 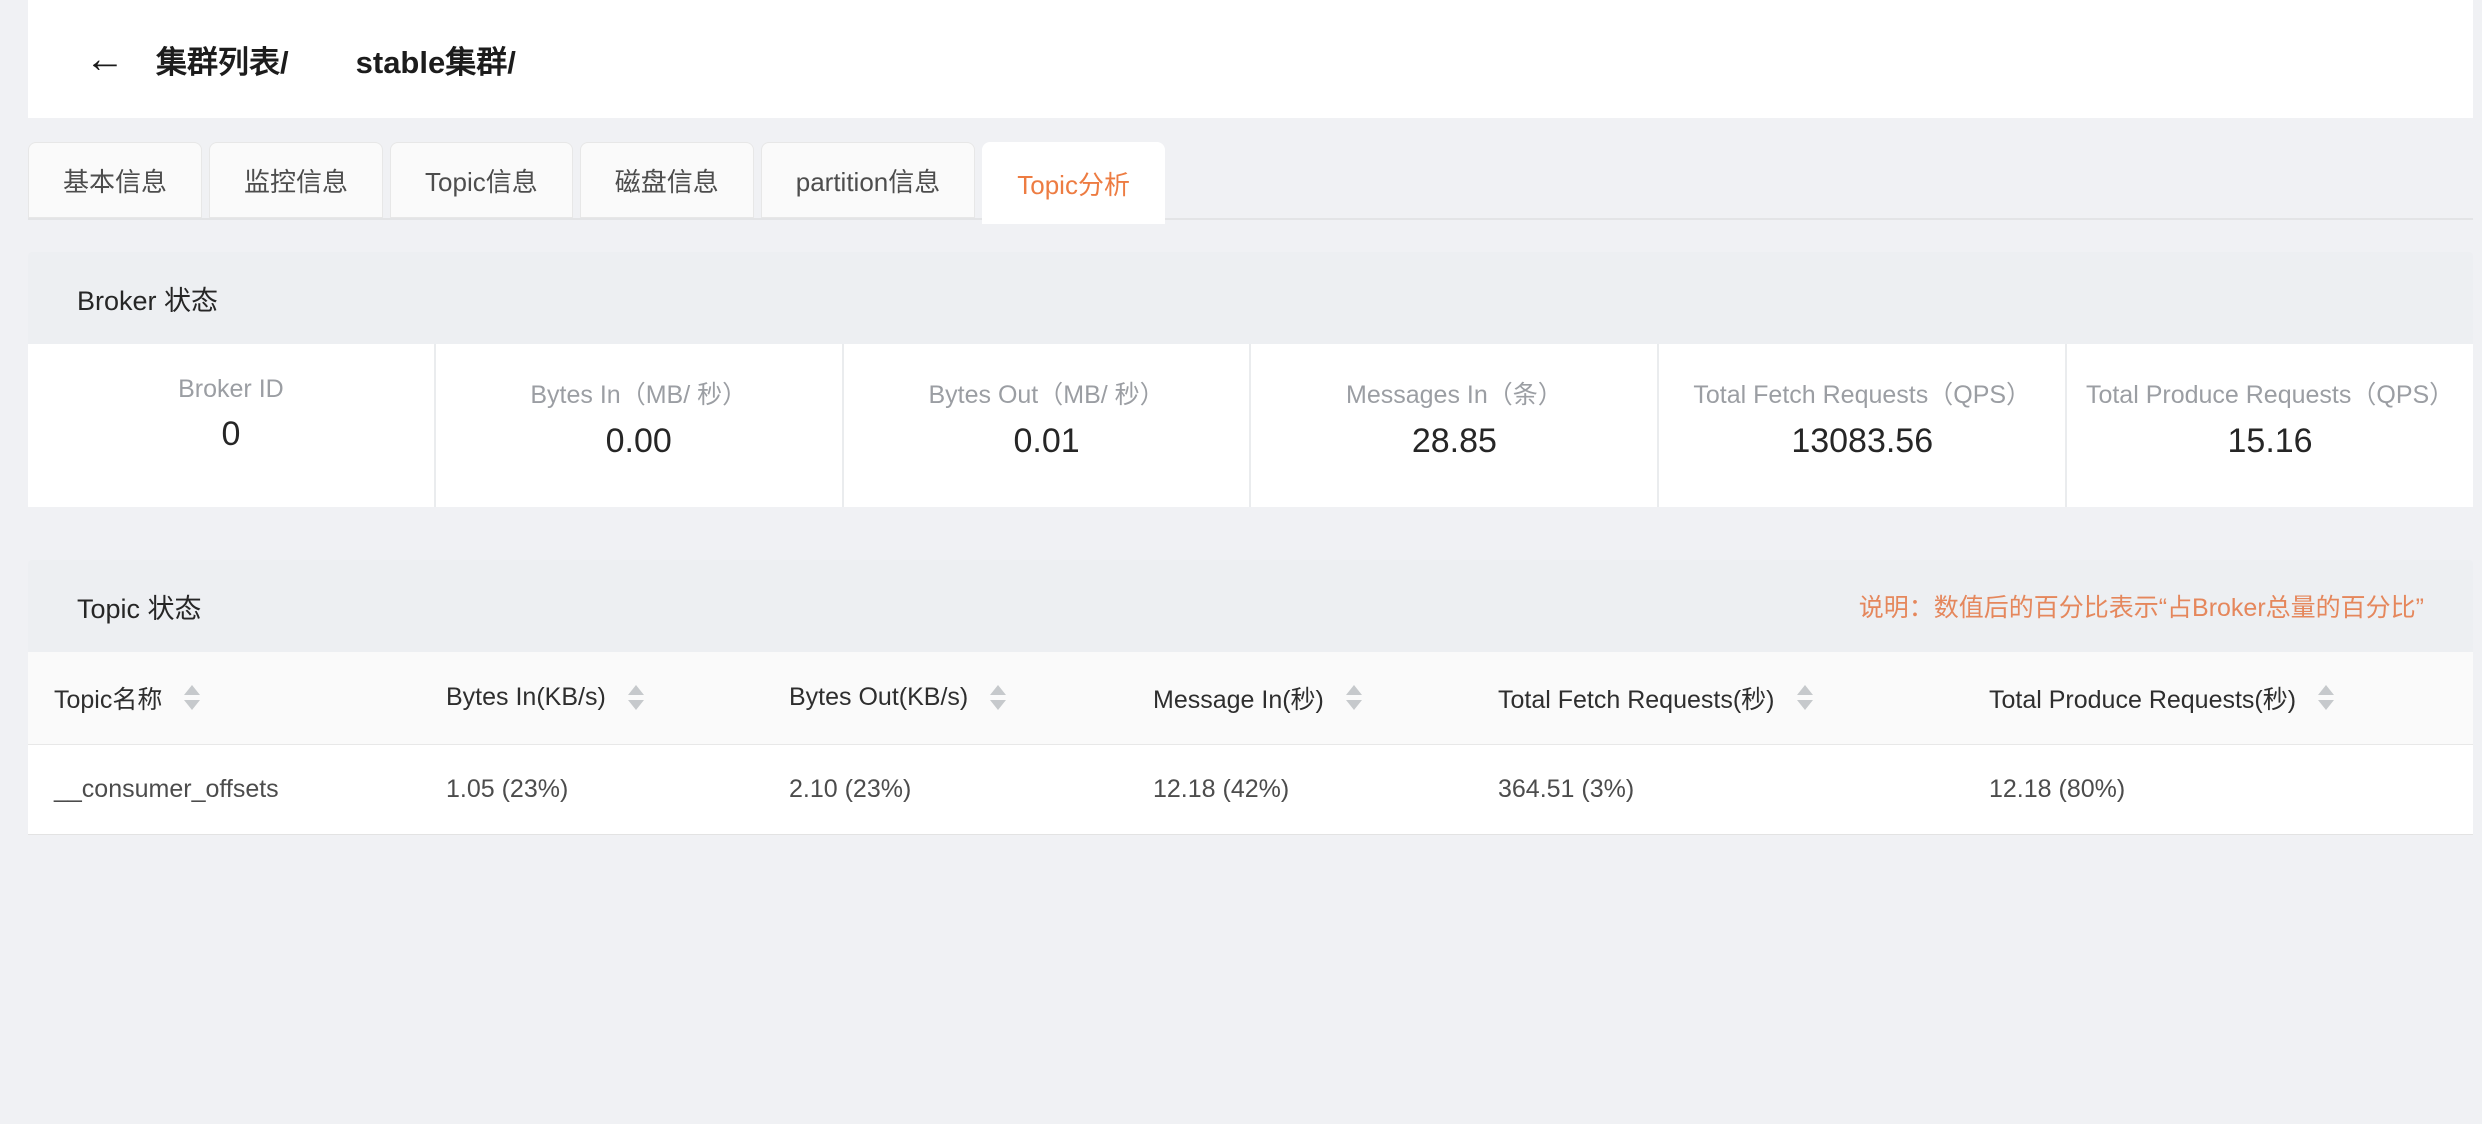 I want to click on stat-card: Bytes Out（MB/ 秒） 0.01, so click(x=1045, y=425).